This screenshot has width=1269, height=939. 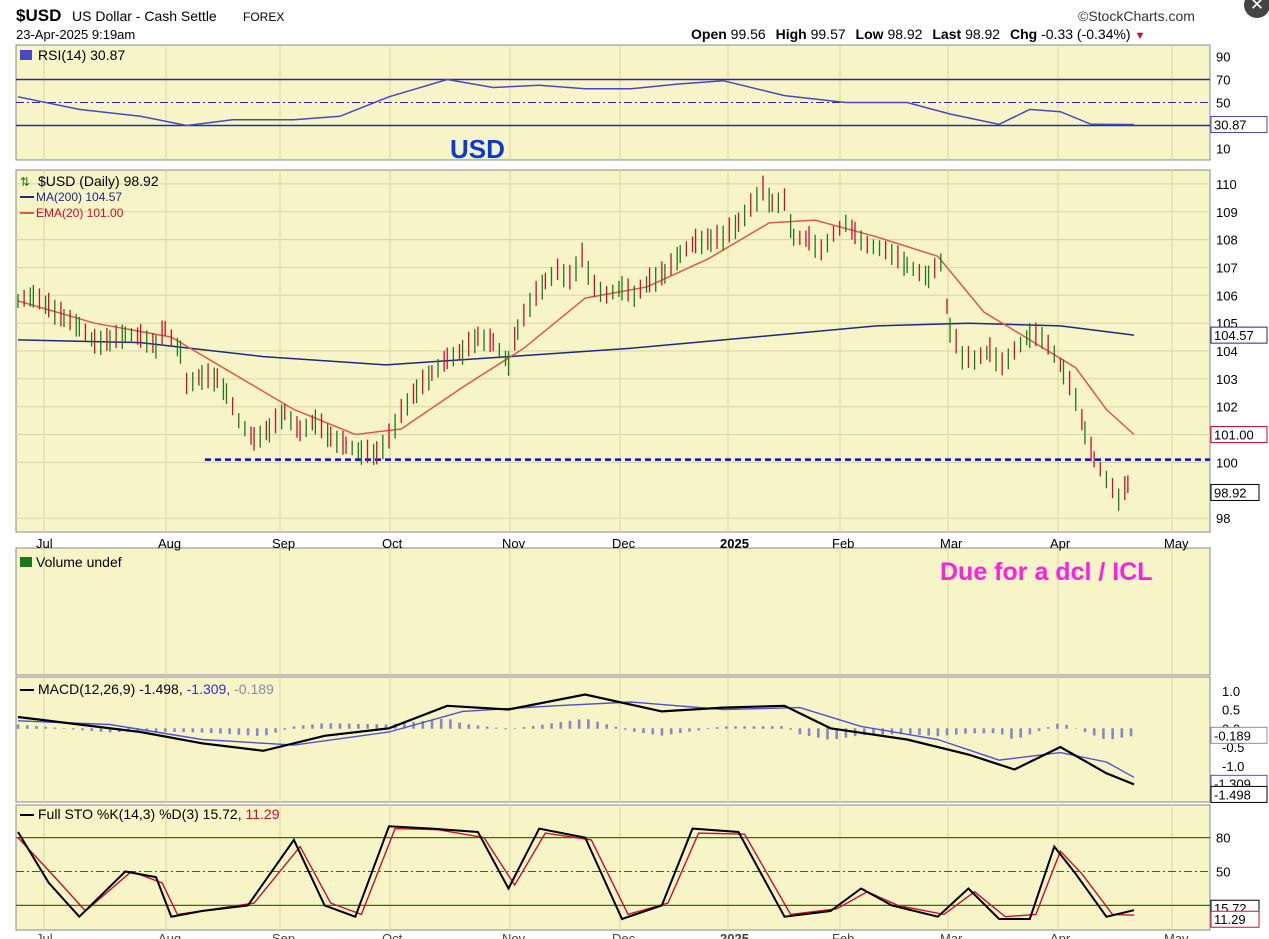 I want to click on month-label: Feb, so click(x=843, y=543).